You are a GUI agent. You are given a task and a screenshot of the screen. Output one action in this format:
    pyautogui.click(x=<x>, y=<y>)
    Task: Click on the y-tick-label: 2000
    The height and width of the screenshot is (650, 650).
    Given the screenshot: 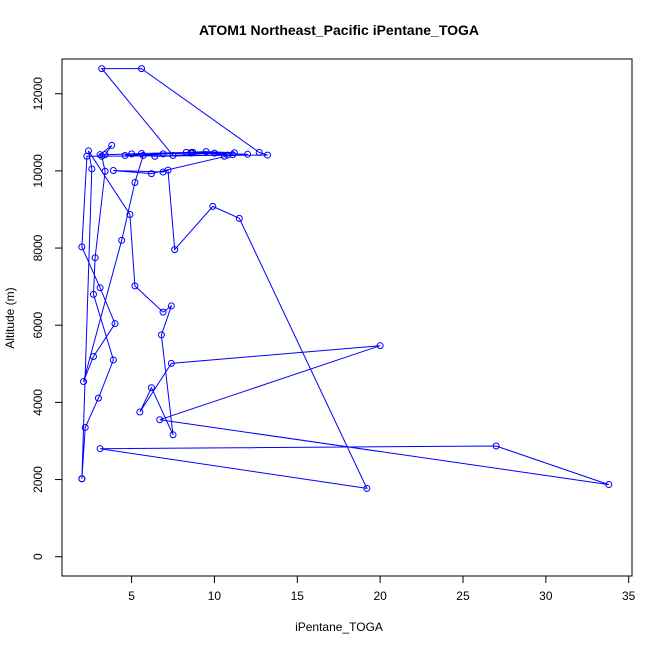 What is the action you would take?
    pyautogui.click(x=38, y=479)
    